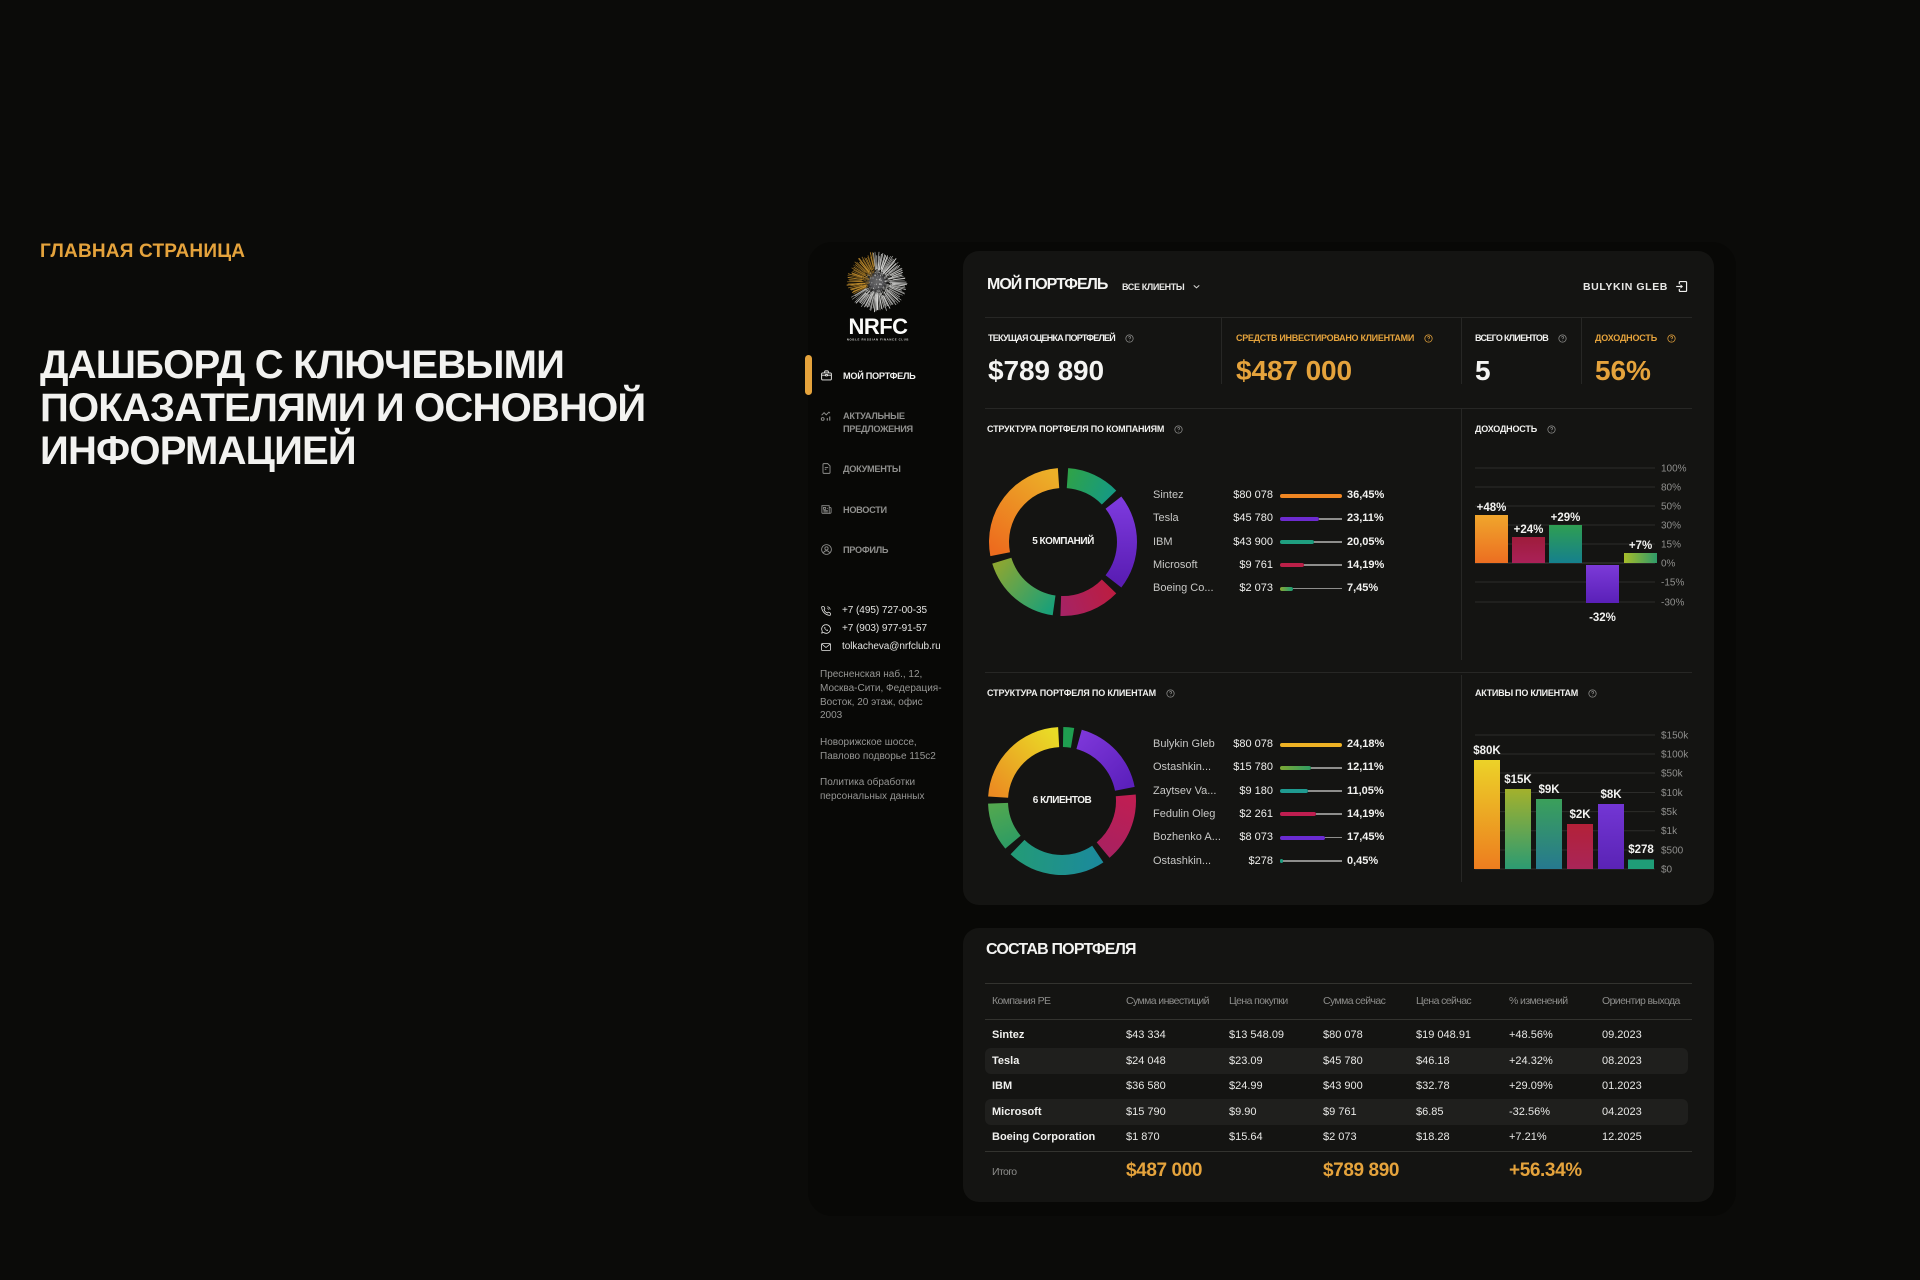 The width and height of the screenshot is (1920, 1280). I want to click on svg-text: $80K, so click(1487, 751).